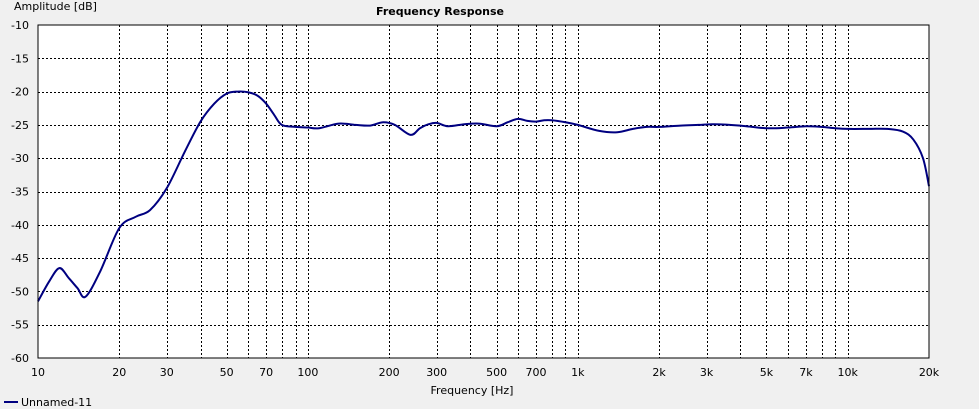  I want to click on y-tick-label: -10, so click(20, 25).